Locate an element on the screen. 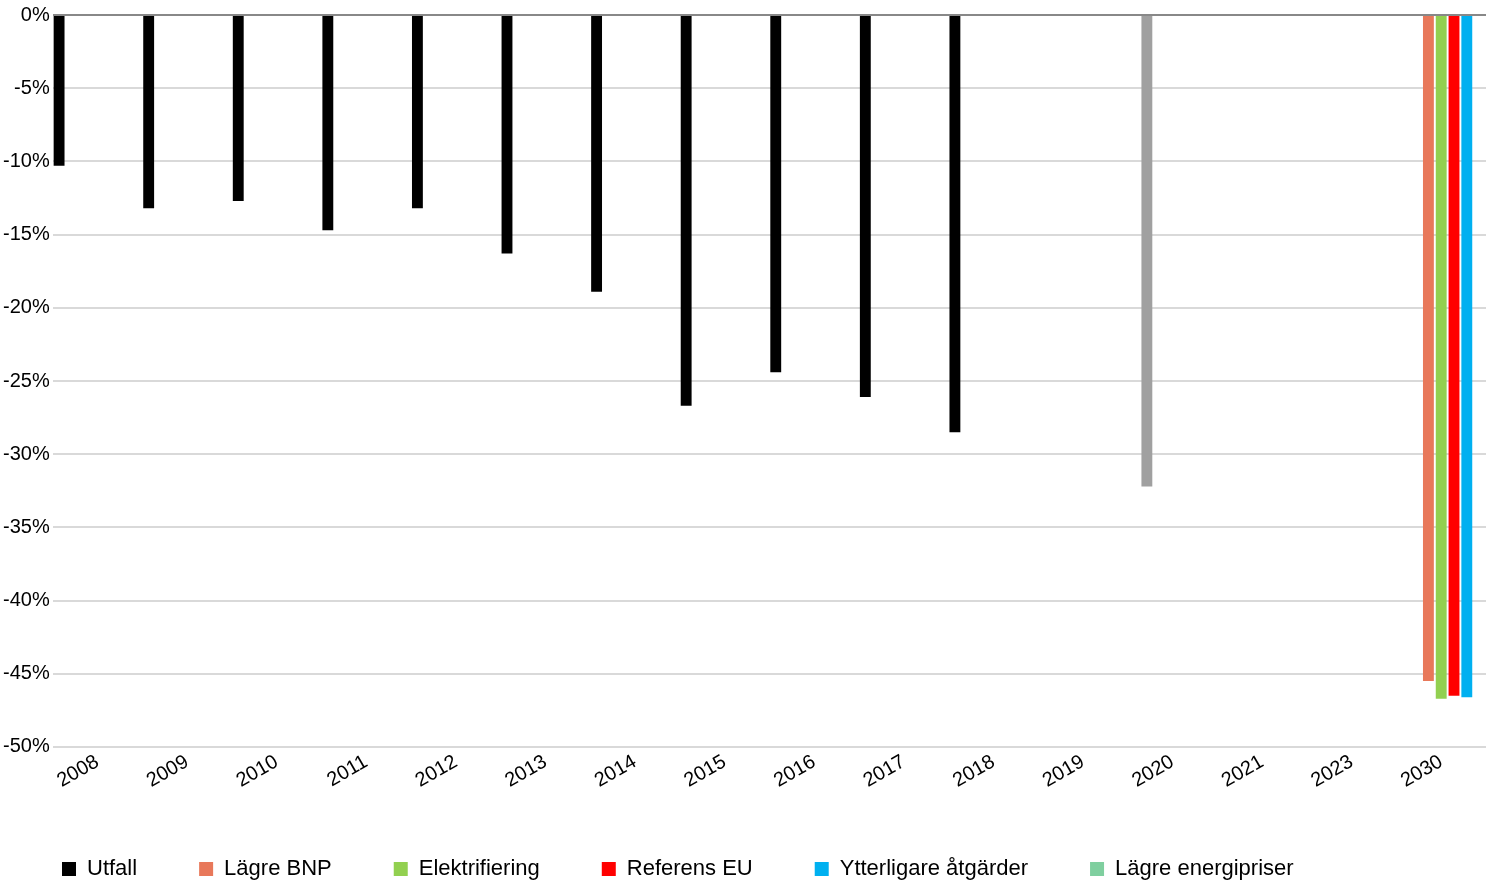 The height and width of the screenshot is (890, 1486). x-tick-label: 2019 is located at coordinates (1063, 770).